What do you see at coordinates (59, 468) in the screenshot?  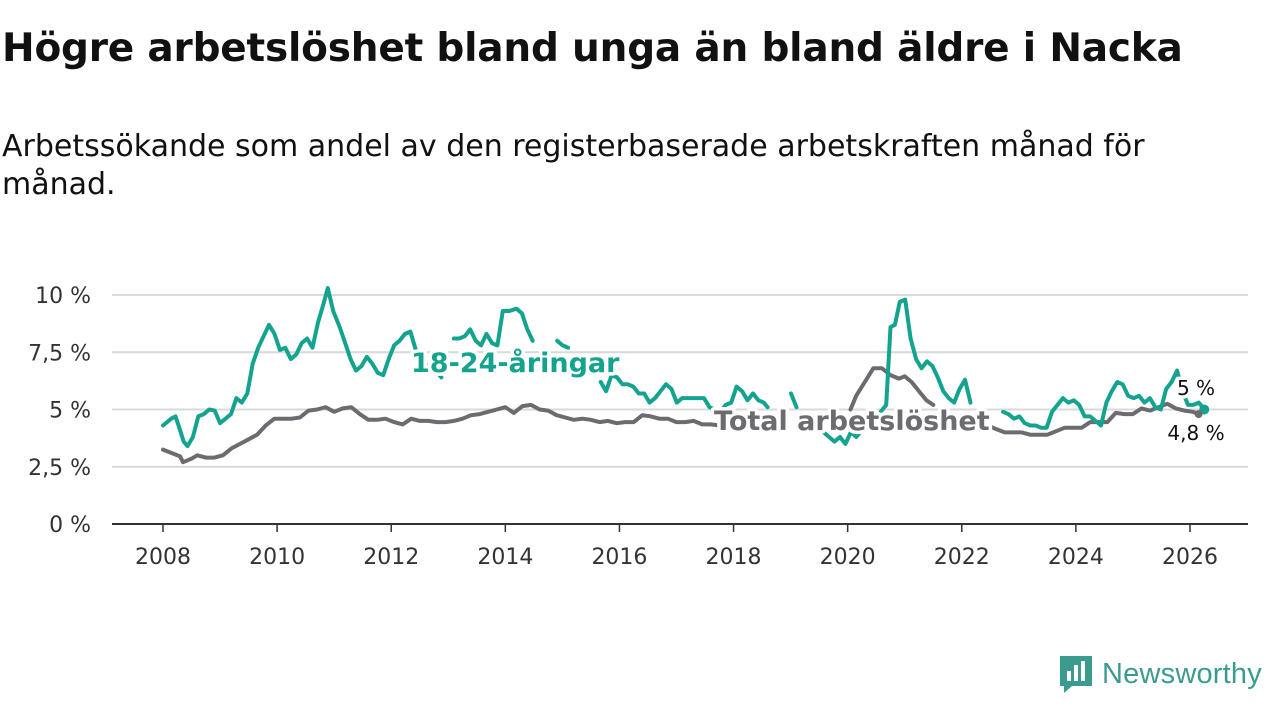 I see `y-tick-label: 2,5 %` at bounding box center [59, 468].